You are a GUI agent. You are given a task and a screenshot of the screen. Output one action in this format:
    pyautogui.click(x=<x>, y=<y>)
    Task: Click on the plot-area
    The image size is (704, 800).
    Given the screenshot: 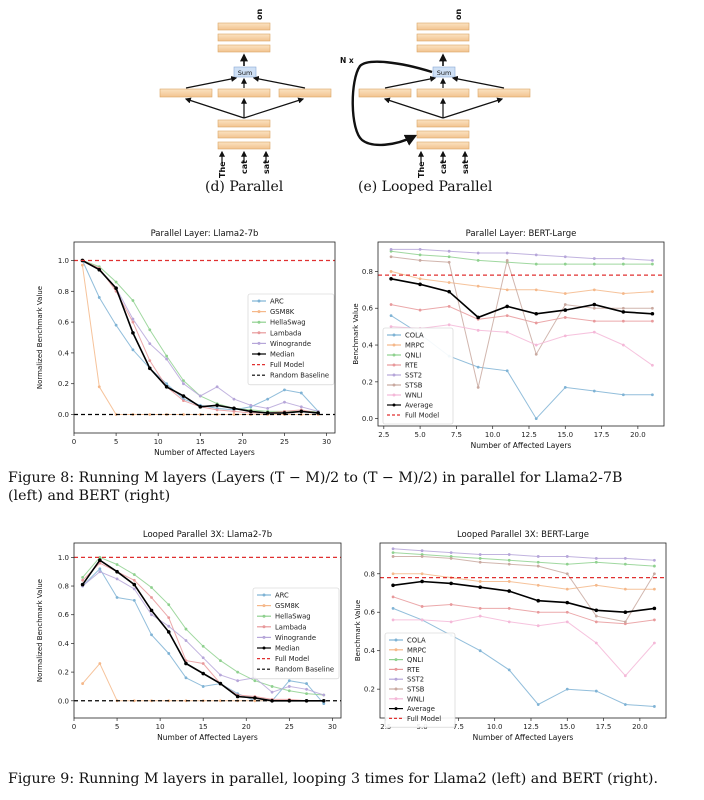 What is the action you would take?
    pyautogui.click(x=521, y=334)
    